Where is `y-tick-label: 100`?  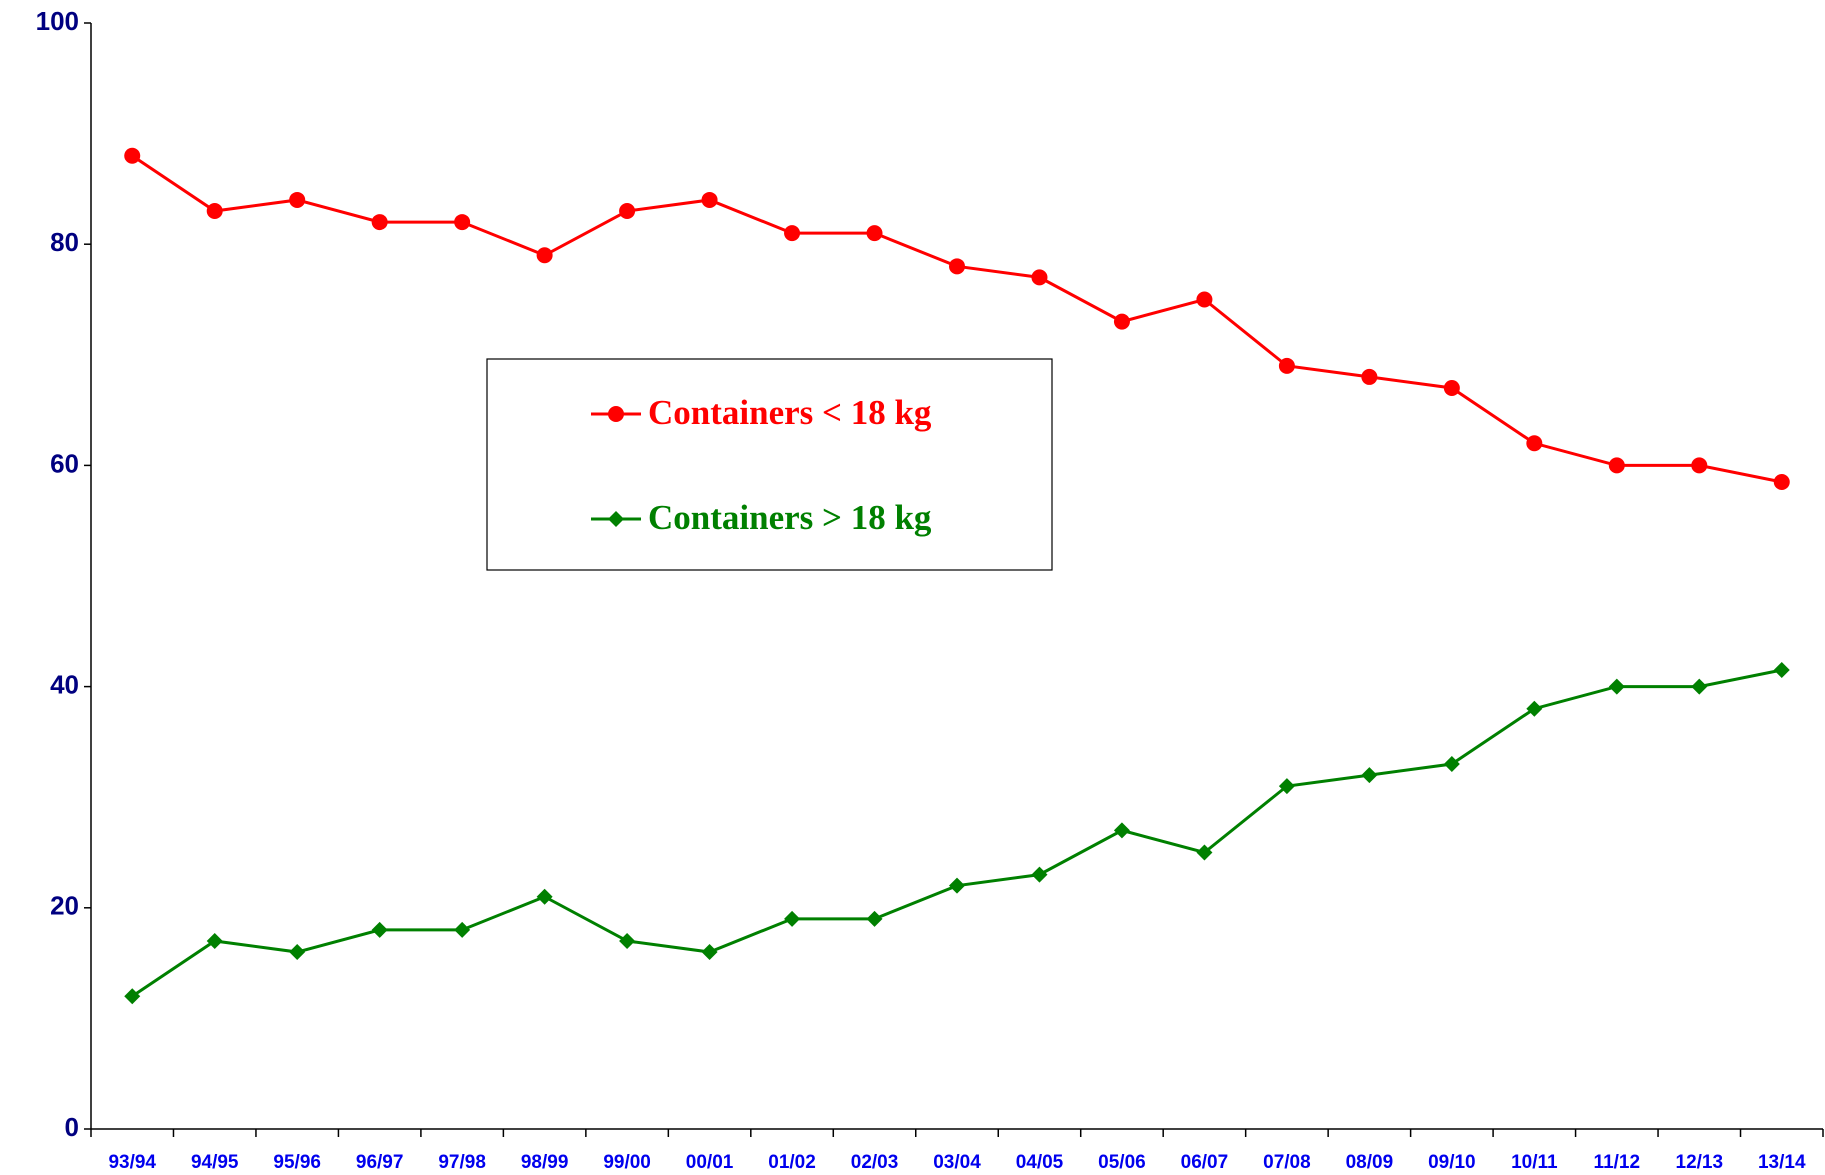
y-tick-label: 100 is located at coordinates (57, 21).